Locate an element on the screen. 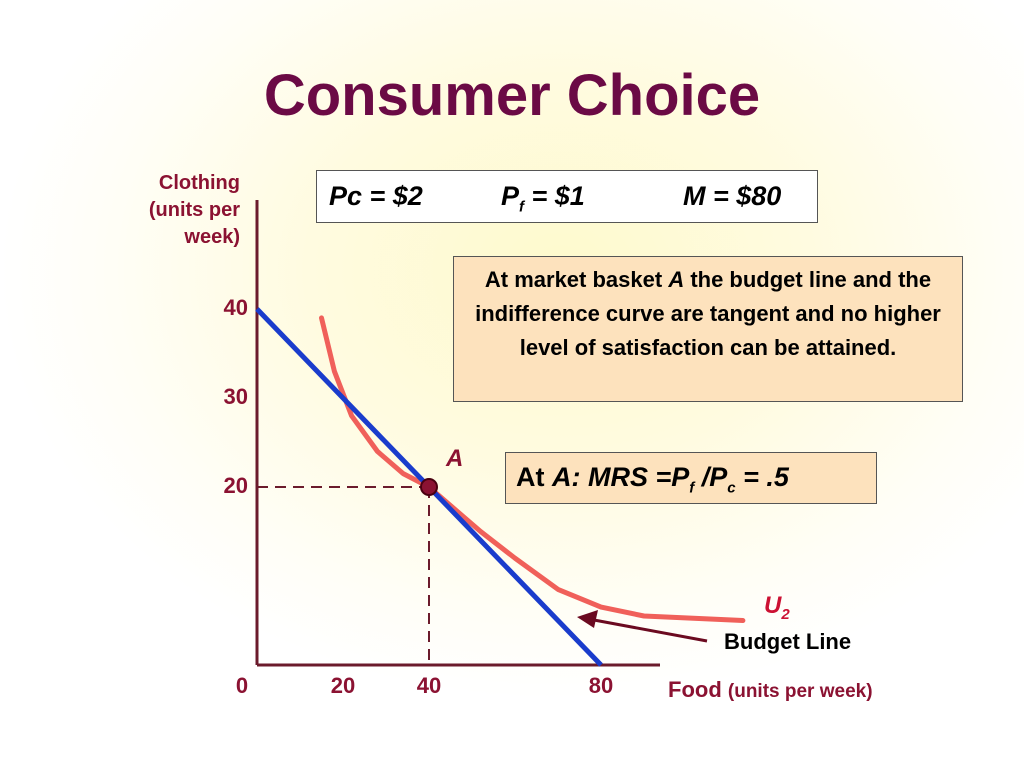  price-food: Pf = $1 is located at coordinates (543, 198).